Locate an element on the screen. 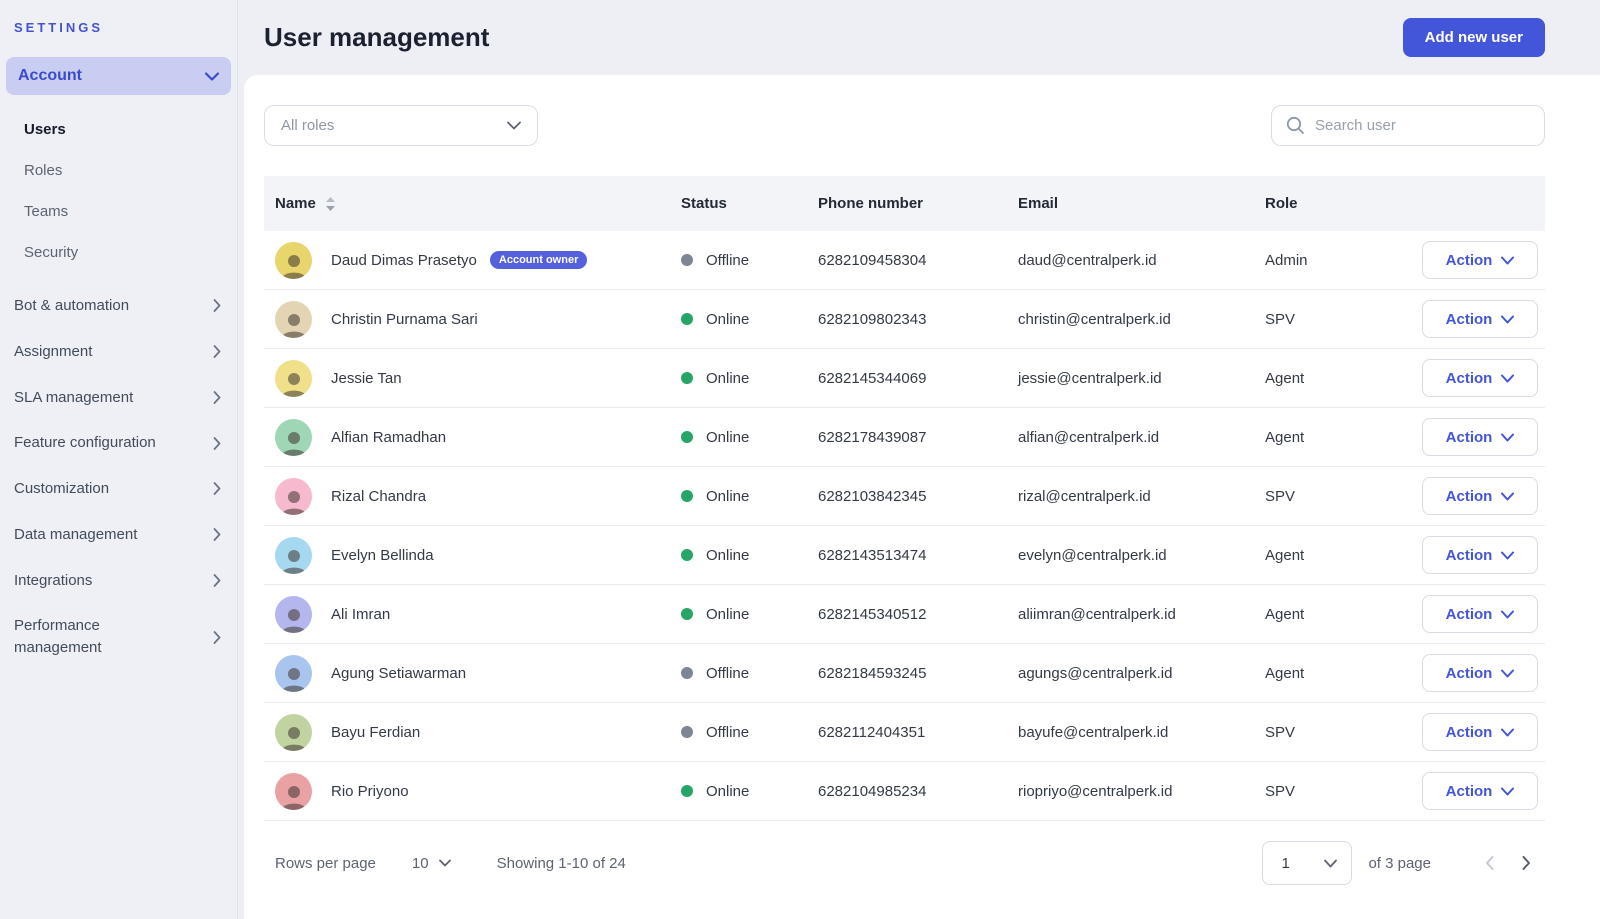  roles-filter-dropdown: All roles is located at coordinates (401, 125).